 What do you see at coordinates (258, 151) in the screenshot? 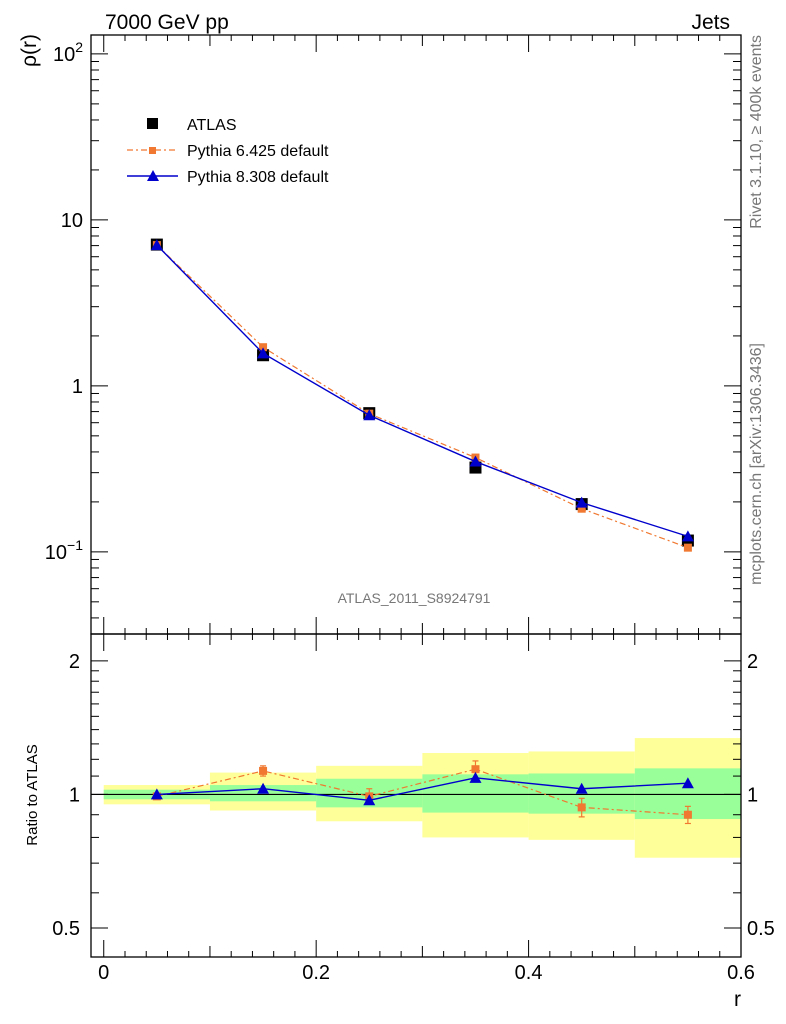
I see `legend-label-pythia6: Pythia 6.425 default` at bounding box center [258, 151].